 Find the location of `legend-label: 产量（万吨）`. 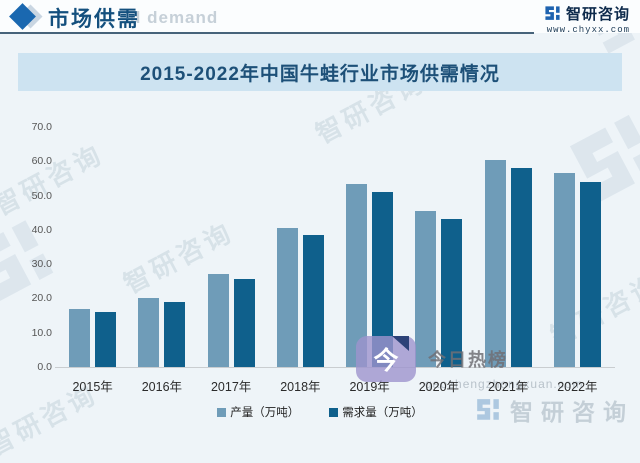

legend-label: 产量（万吨） is located at coordinates (265, 413).